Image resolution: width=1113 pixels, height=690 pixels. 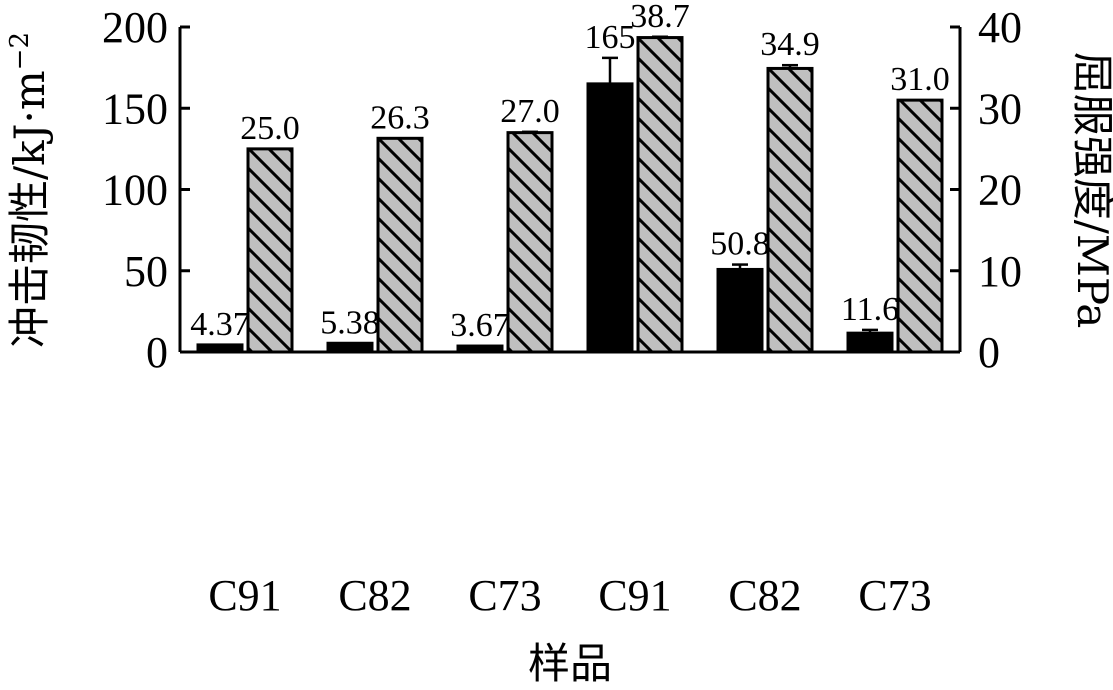 I want to click on left-ticks: 0 50 100 150 200, so click(x=146, y=190).